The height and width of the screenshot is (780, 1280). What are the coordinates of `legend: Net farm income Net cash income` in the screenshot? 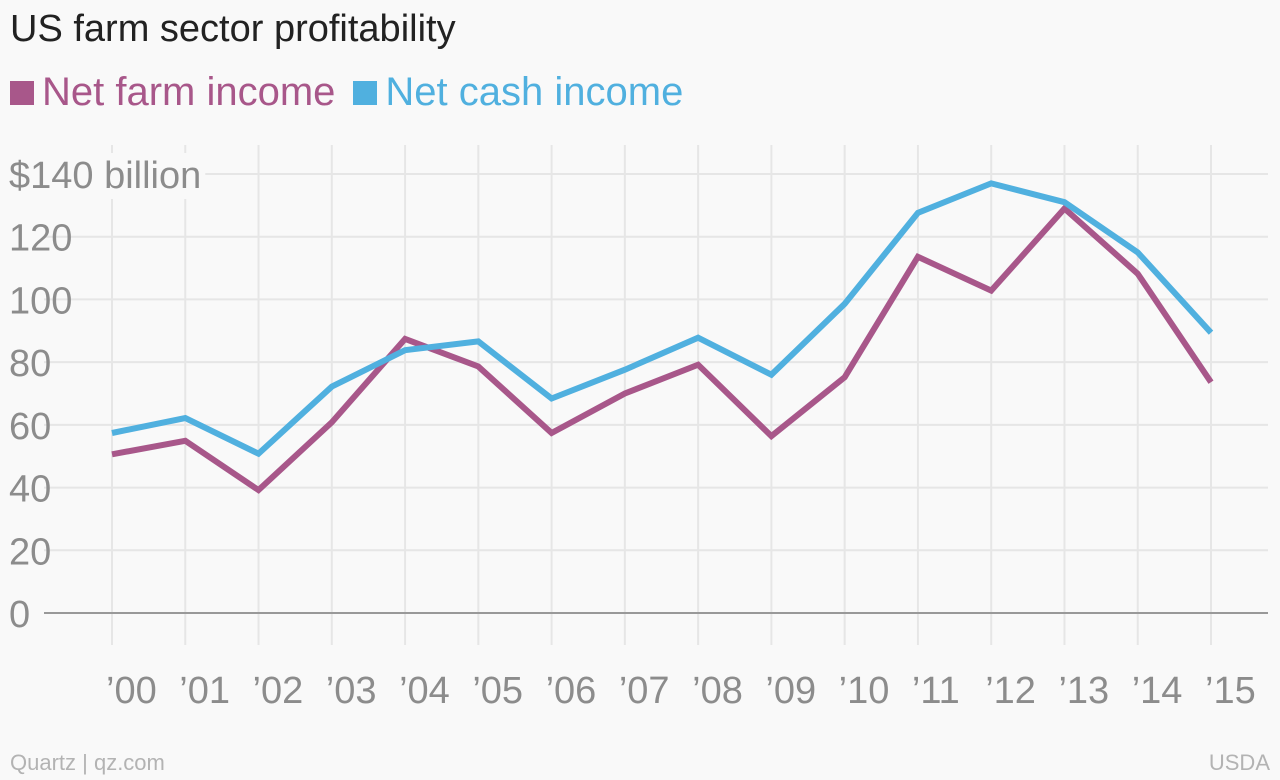 It's located at (355, 92).